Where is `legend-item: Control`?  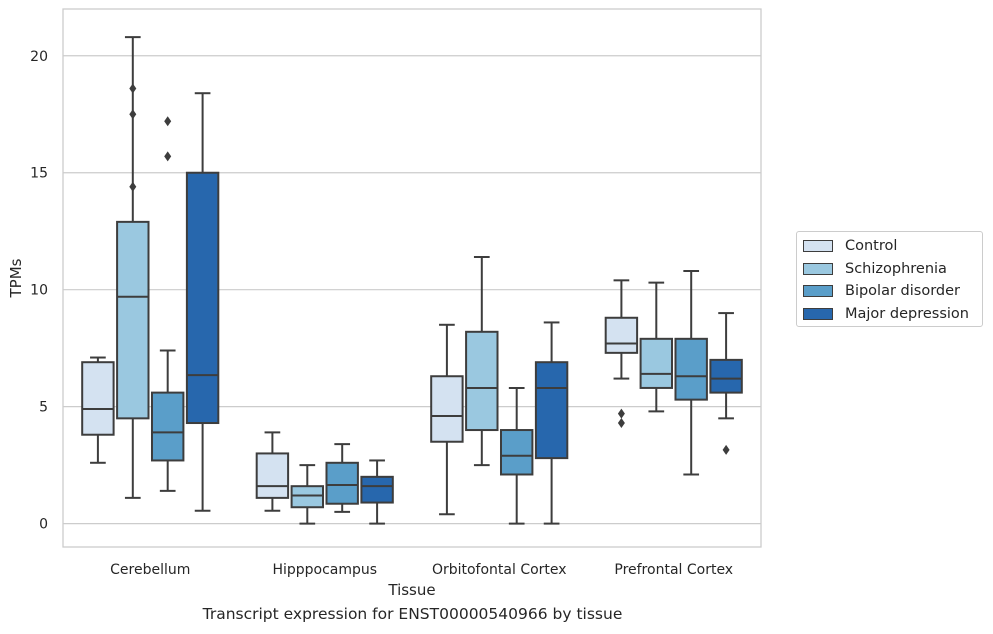
legend-item: Control is located at coordinates (850, 246).